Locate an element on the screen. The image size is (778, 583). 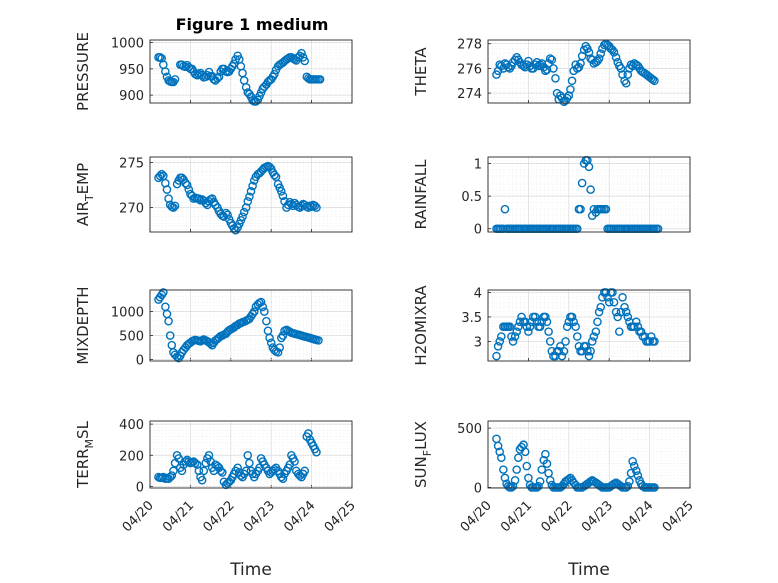
y-tick-label: 1 is located at coordinates (478, 165).